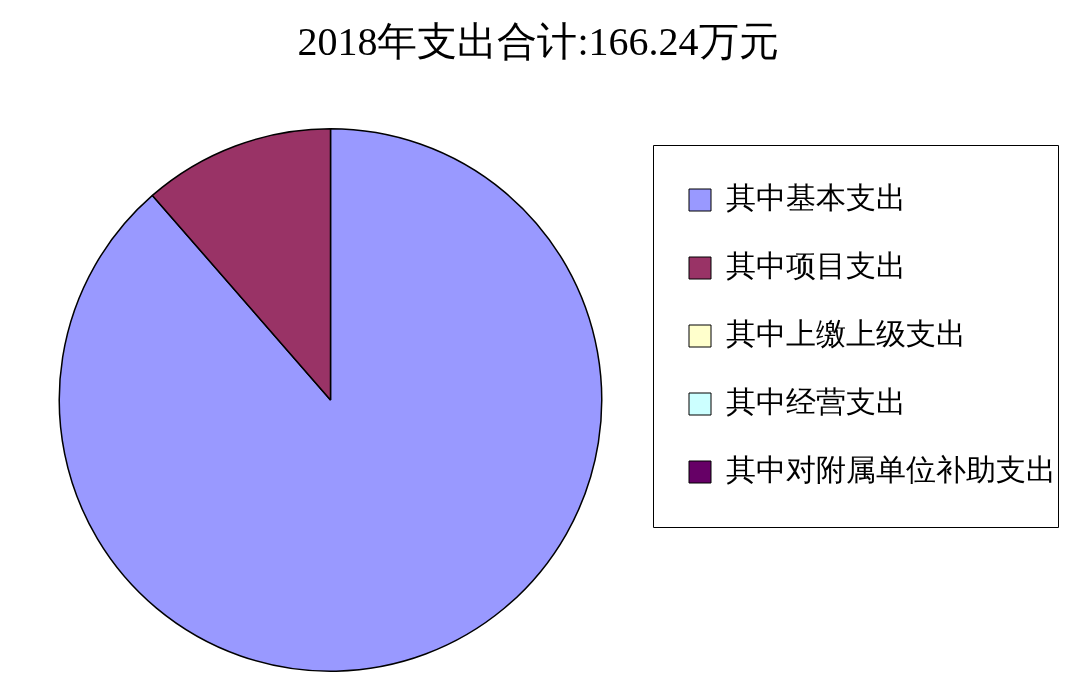  What do you see at coordinates (816, 197) in the screenshot?
I see `legend-label: 其中基本支出` at bounding box center [816, 197].